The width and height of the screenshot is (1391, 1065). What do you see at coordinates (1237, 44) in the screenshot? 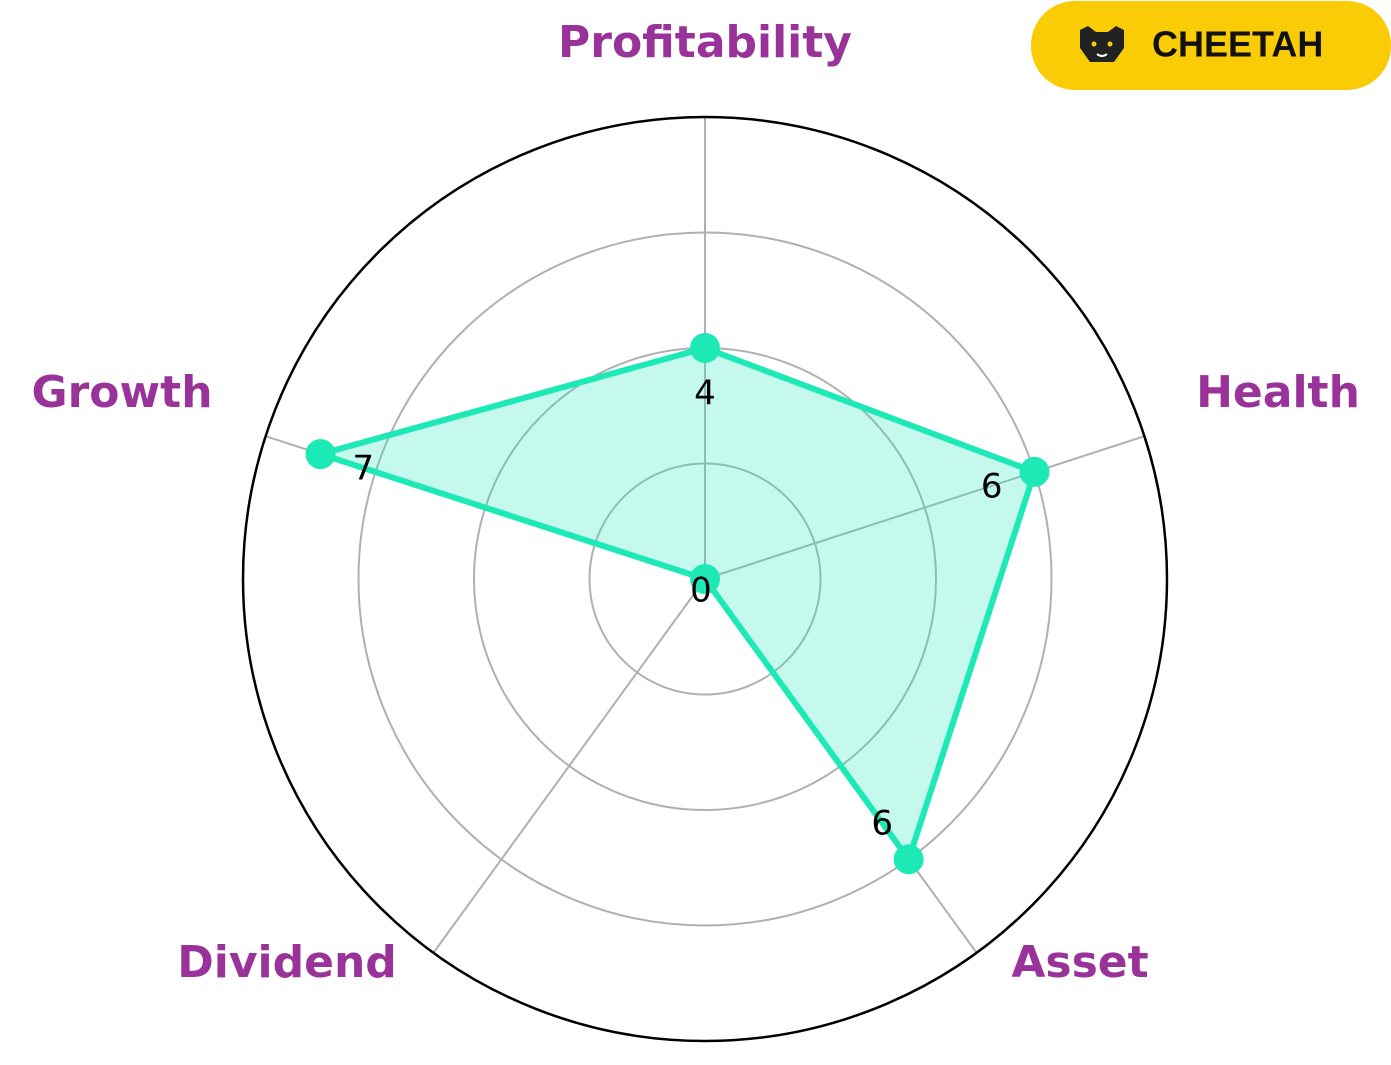
I see `badge-label: CHEETAH` at bounding box center [1237, 44].